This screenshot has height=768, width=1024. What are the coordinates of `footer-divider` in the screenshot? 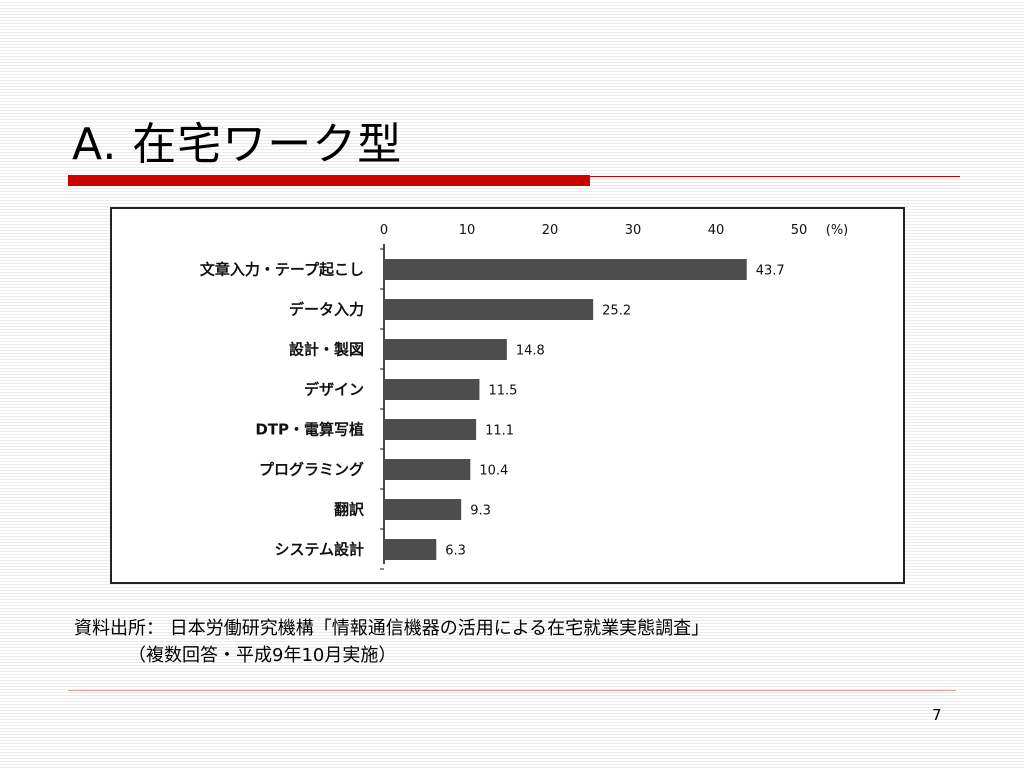 It's located at (512, 690).